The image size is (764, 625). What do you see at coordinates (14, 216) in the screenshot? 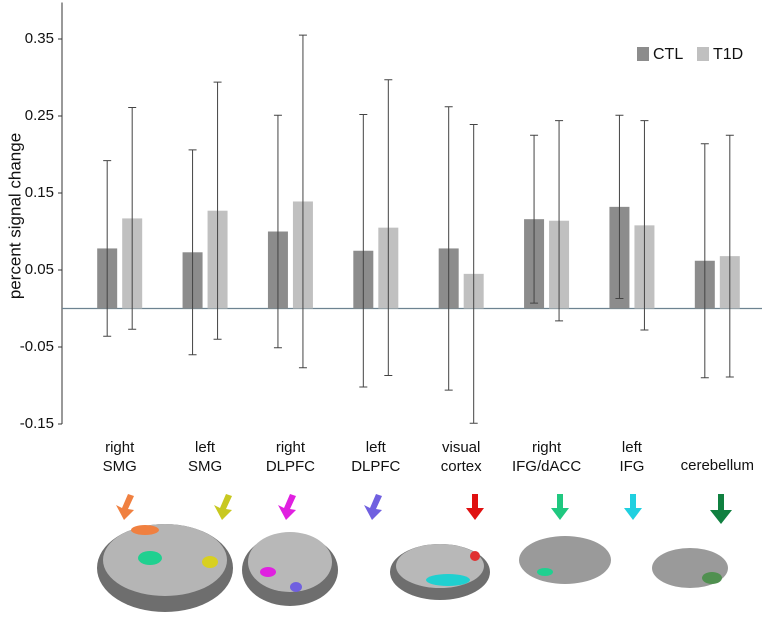
I see `y-axis-label: percent signal change` at bounding box center [14, 216].